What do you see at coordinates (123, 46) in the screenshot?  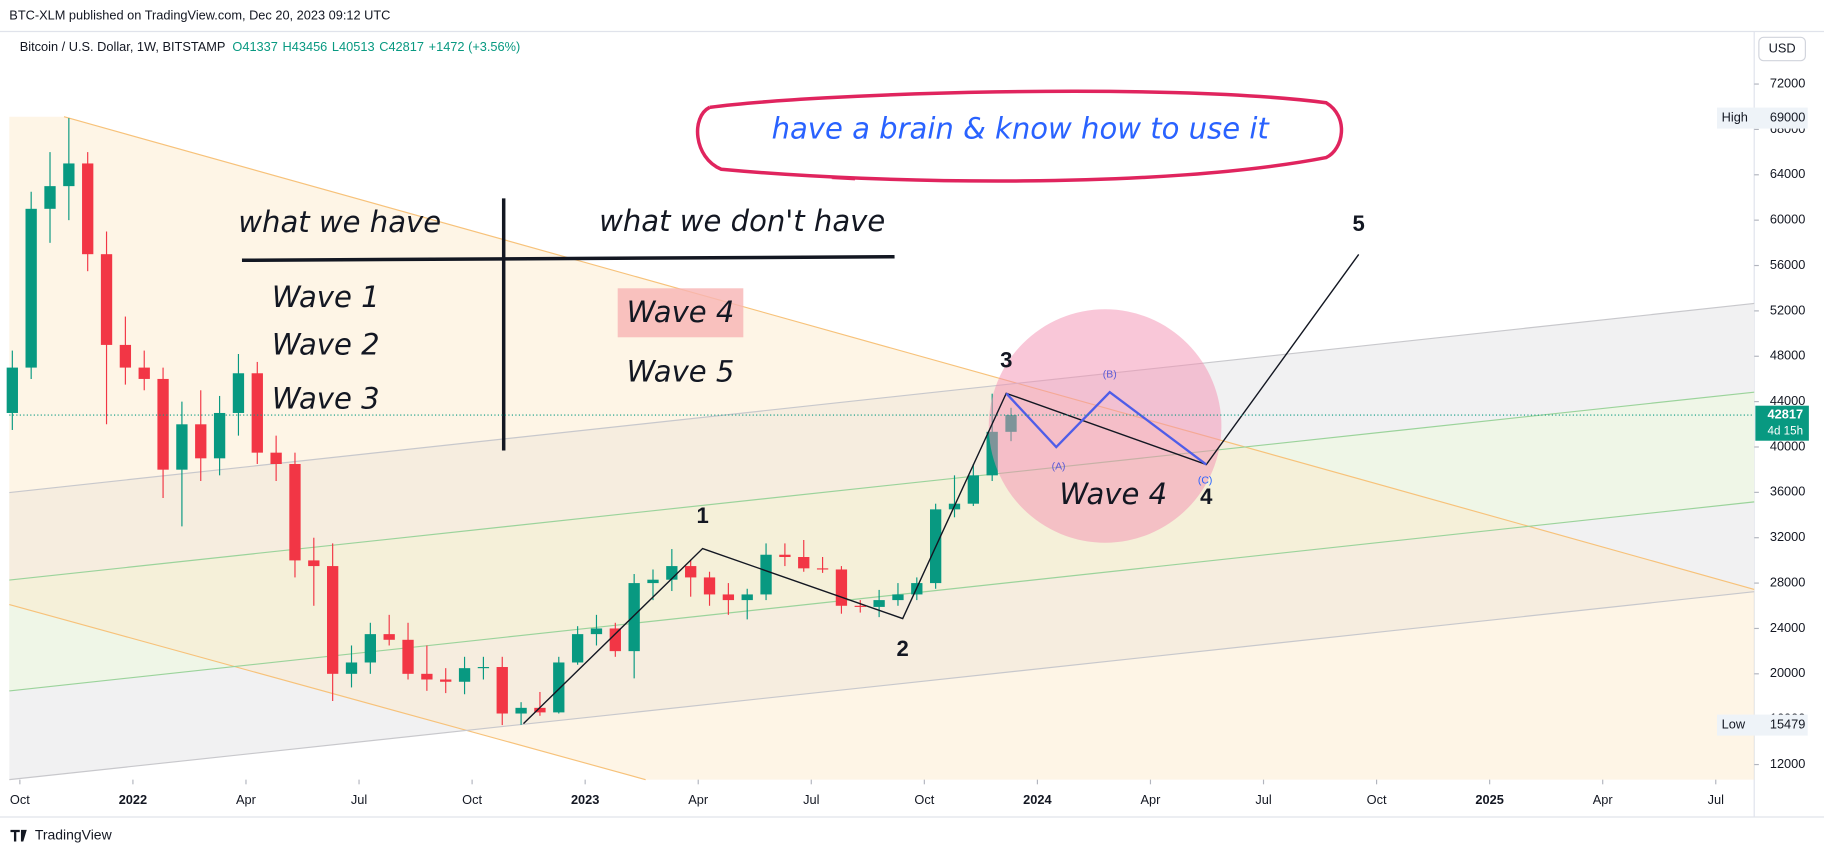 I see `symbol: Bitcoin / U.S. Dollar, 1W, BITSTAMP` at bounding box center [123, 46].